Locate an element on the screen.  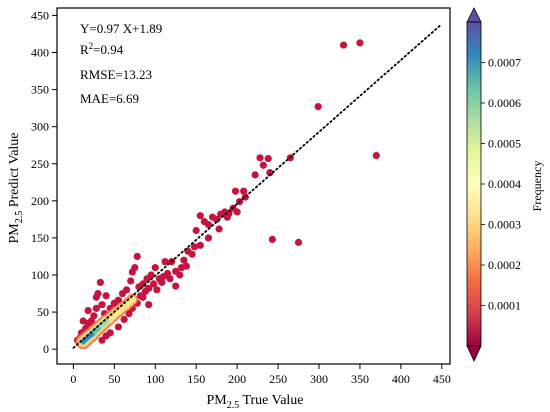
colorbar-tick-label: 0.0001 is located at coordinates (504, 306).